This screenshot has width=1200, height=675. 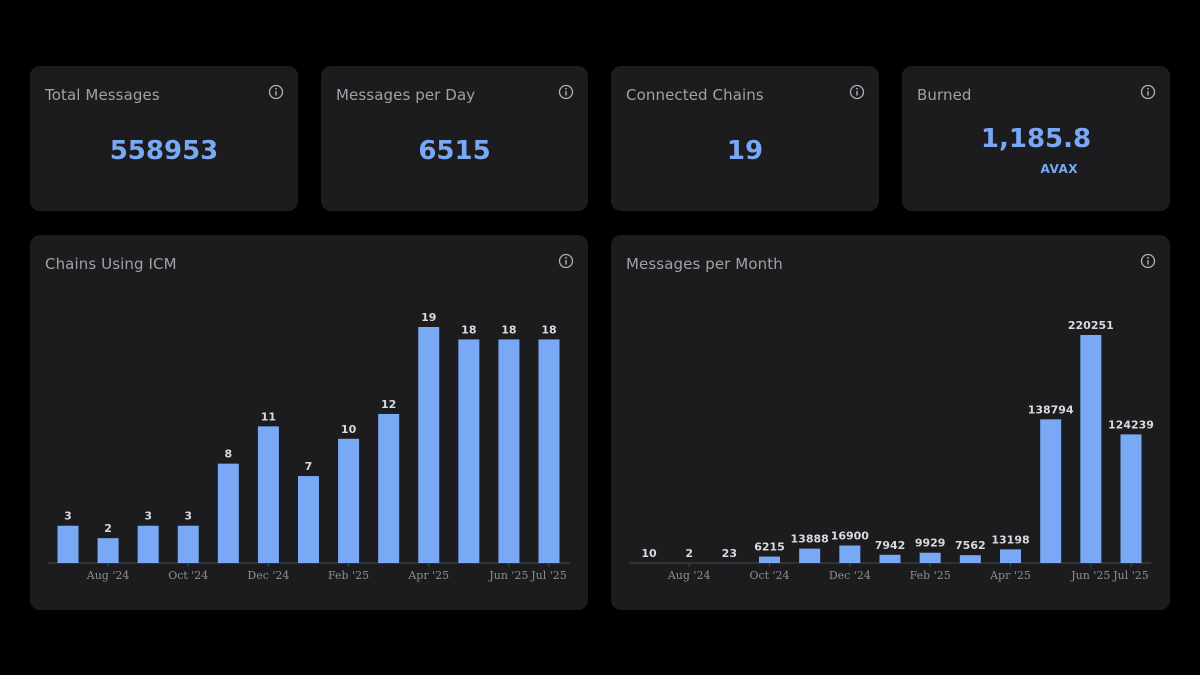 I want to click on data-label: 16900, so click(x=850, y=536).